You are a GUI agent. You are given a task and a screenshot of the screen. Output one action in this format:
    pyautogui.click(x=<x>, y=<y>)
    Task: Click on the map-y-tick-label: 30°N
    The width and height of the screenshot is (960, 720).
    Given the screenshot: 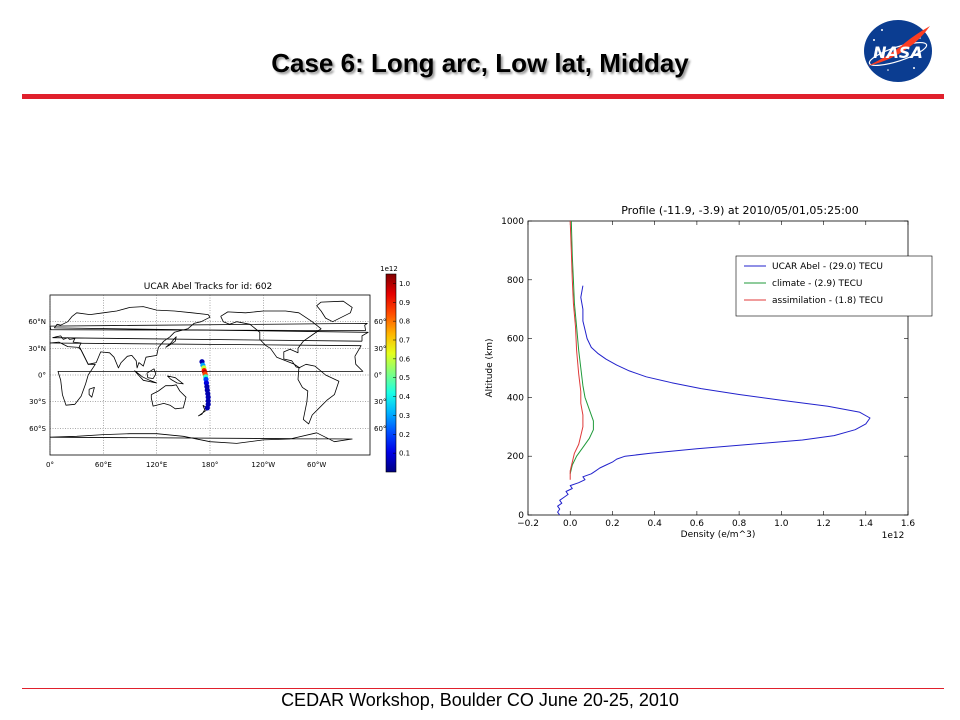 What is the action you would take?
    pyautogui.click(x=37, y=349)
    